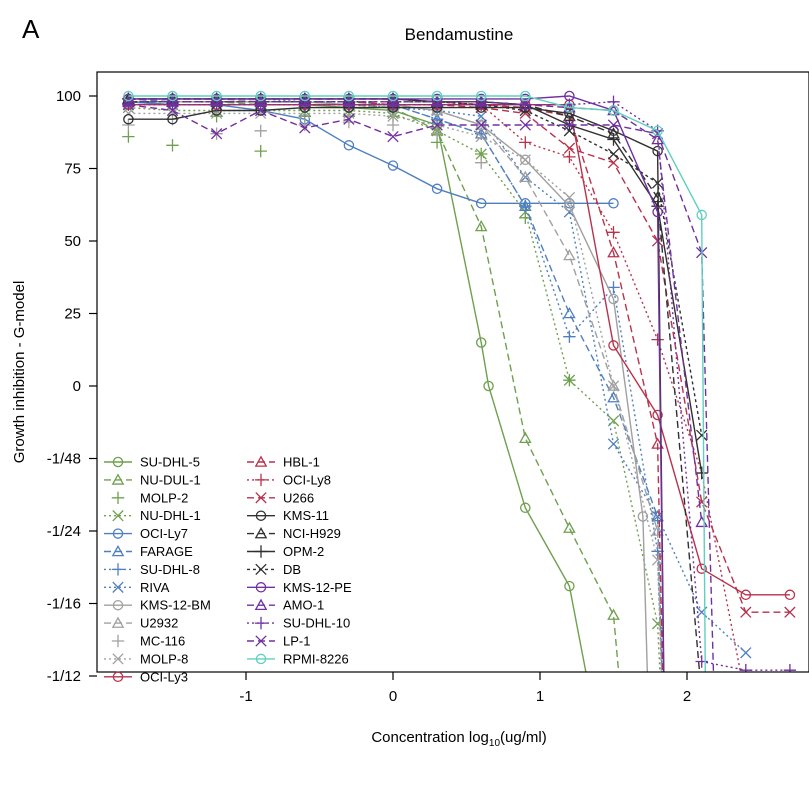 This screenshot has height=786, width=809. I want to click on legend-item: HBL-1, so click(283, 462).